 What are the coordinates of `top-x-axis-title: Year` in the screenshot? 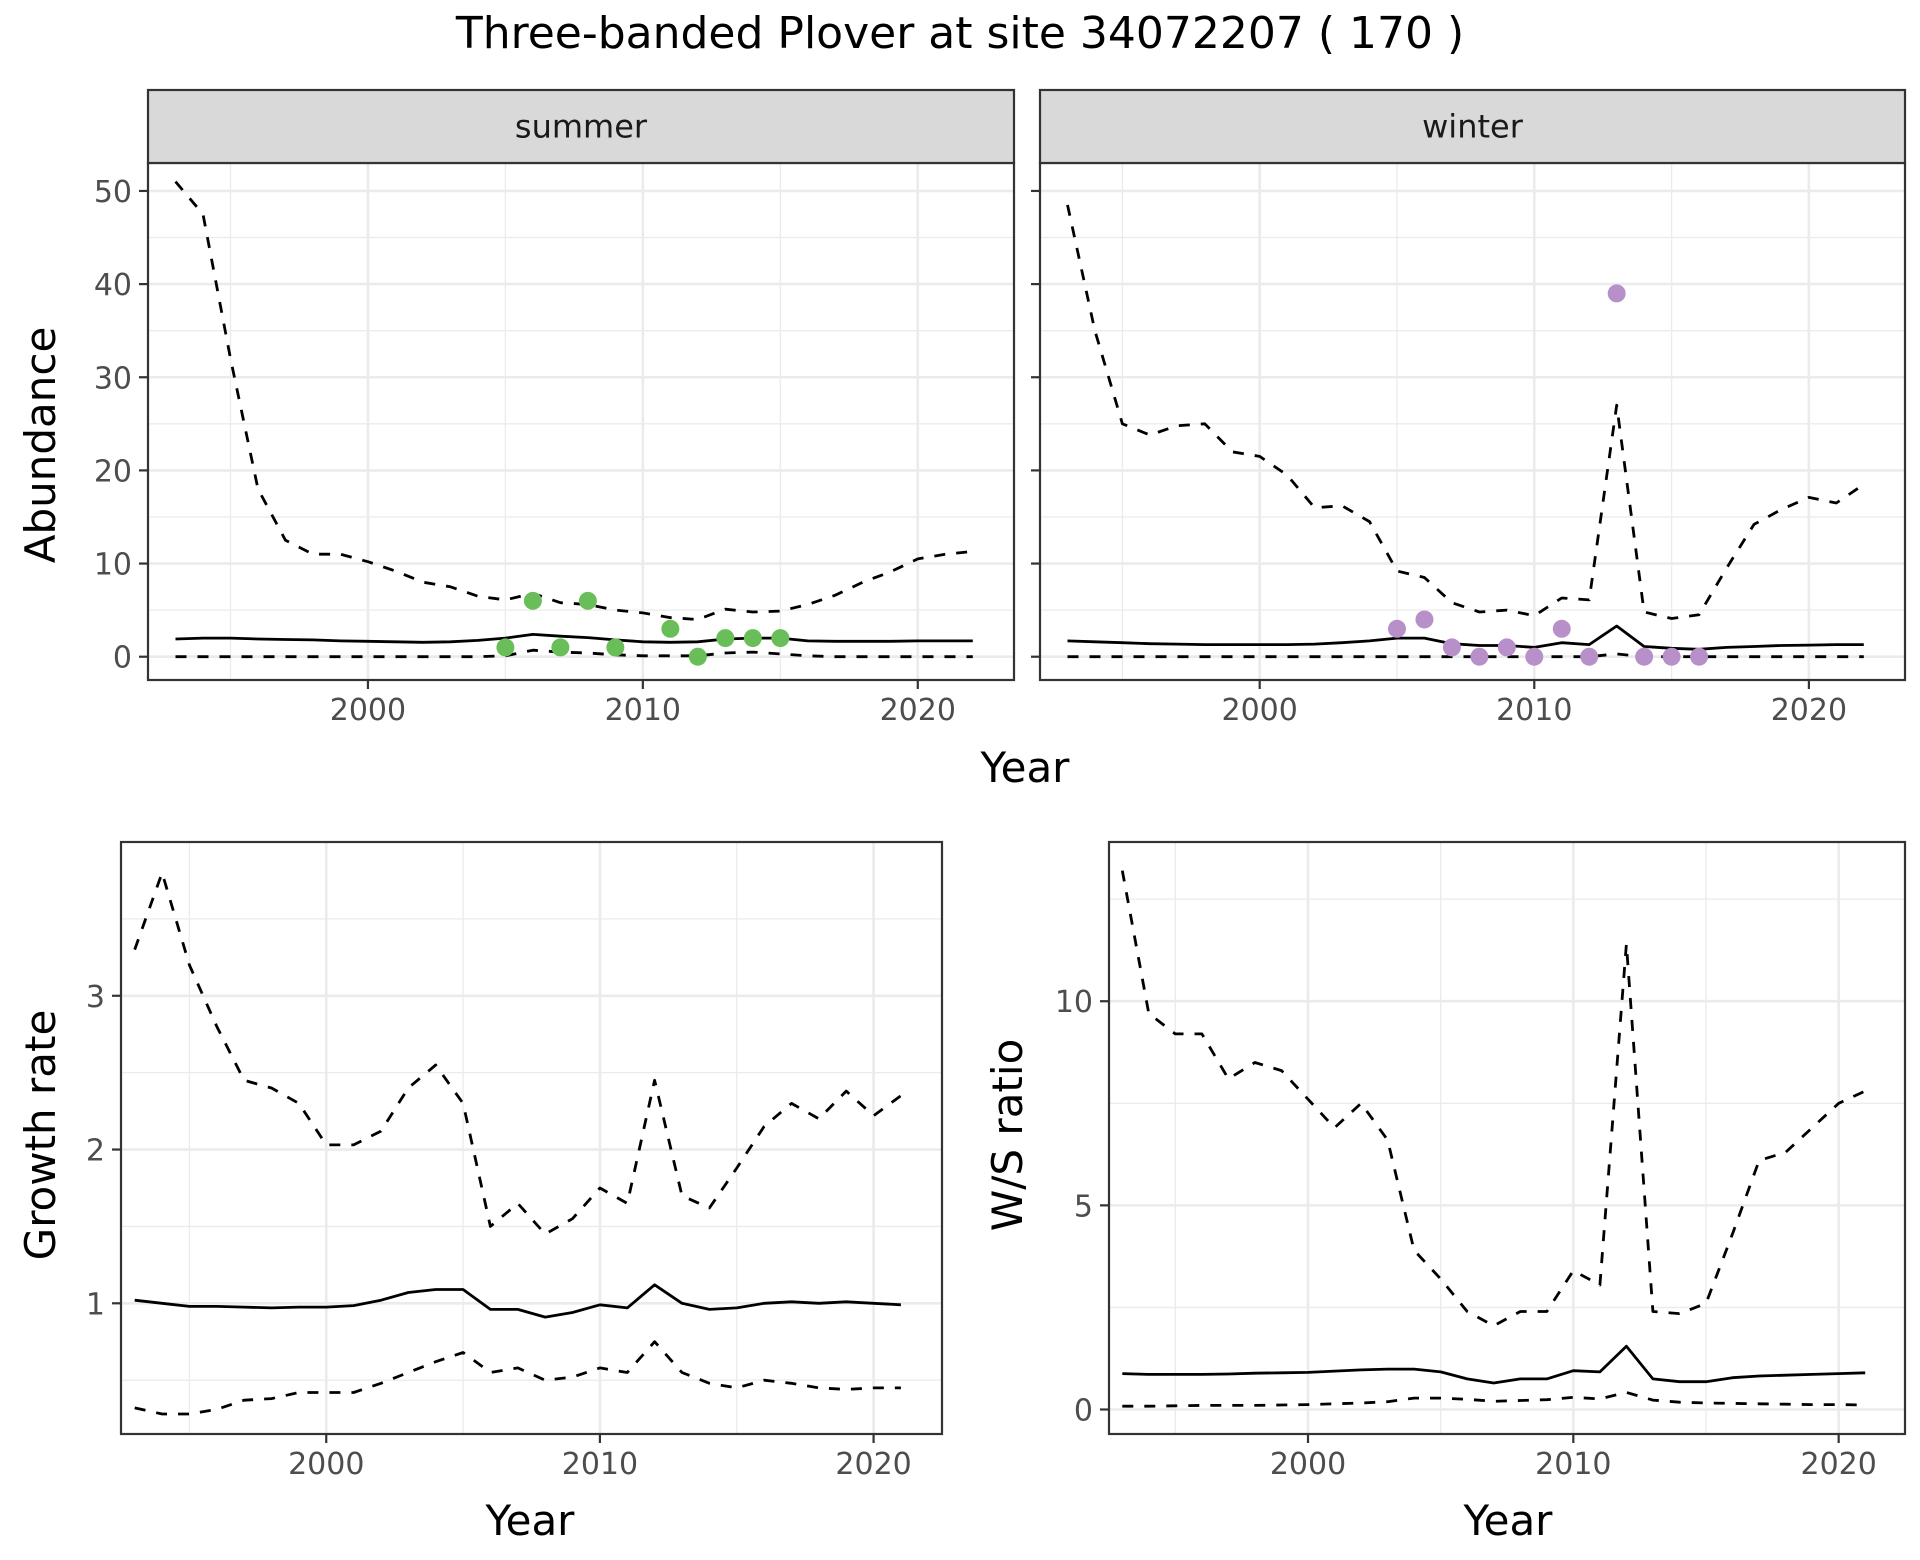 It's located at (1025, 767).